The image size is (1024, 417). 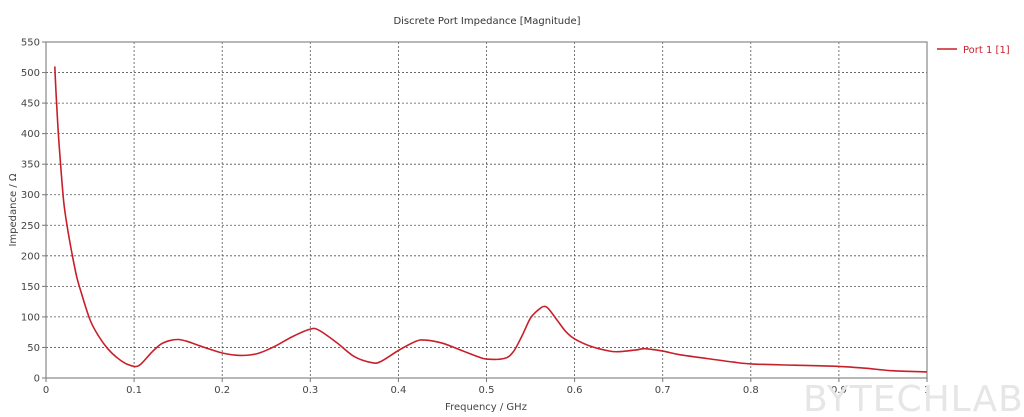 What do you see at coordinates (13, 209) in the screenshot?
I see `y-axis-label: Impedance / Ω` at bounding box center [13, 209].